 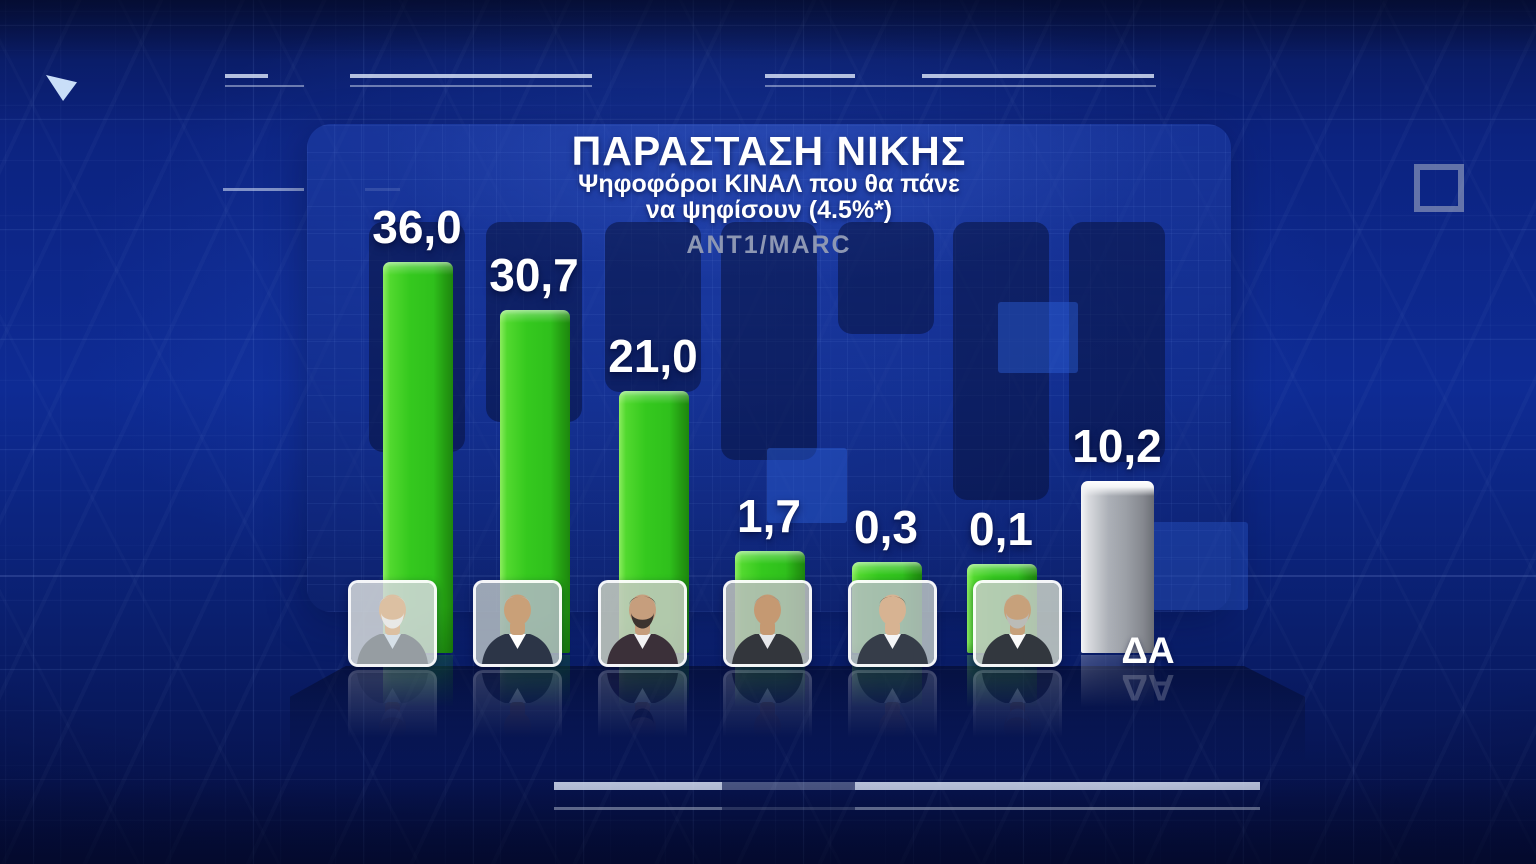 What do you see at coordinates (653, 356) in the screenshot?
I see `value-label-3: 21,0` at bounding box center [653, 356].